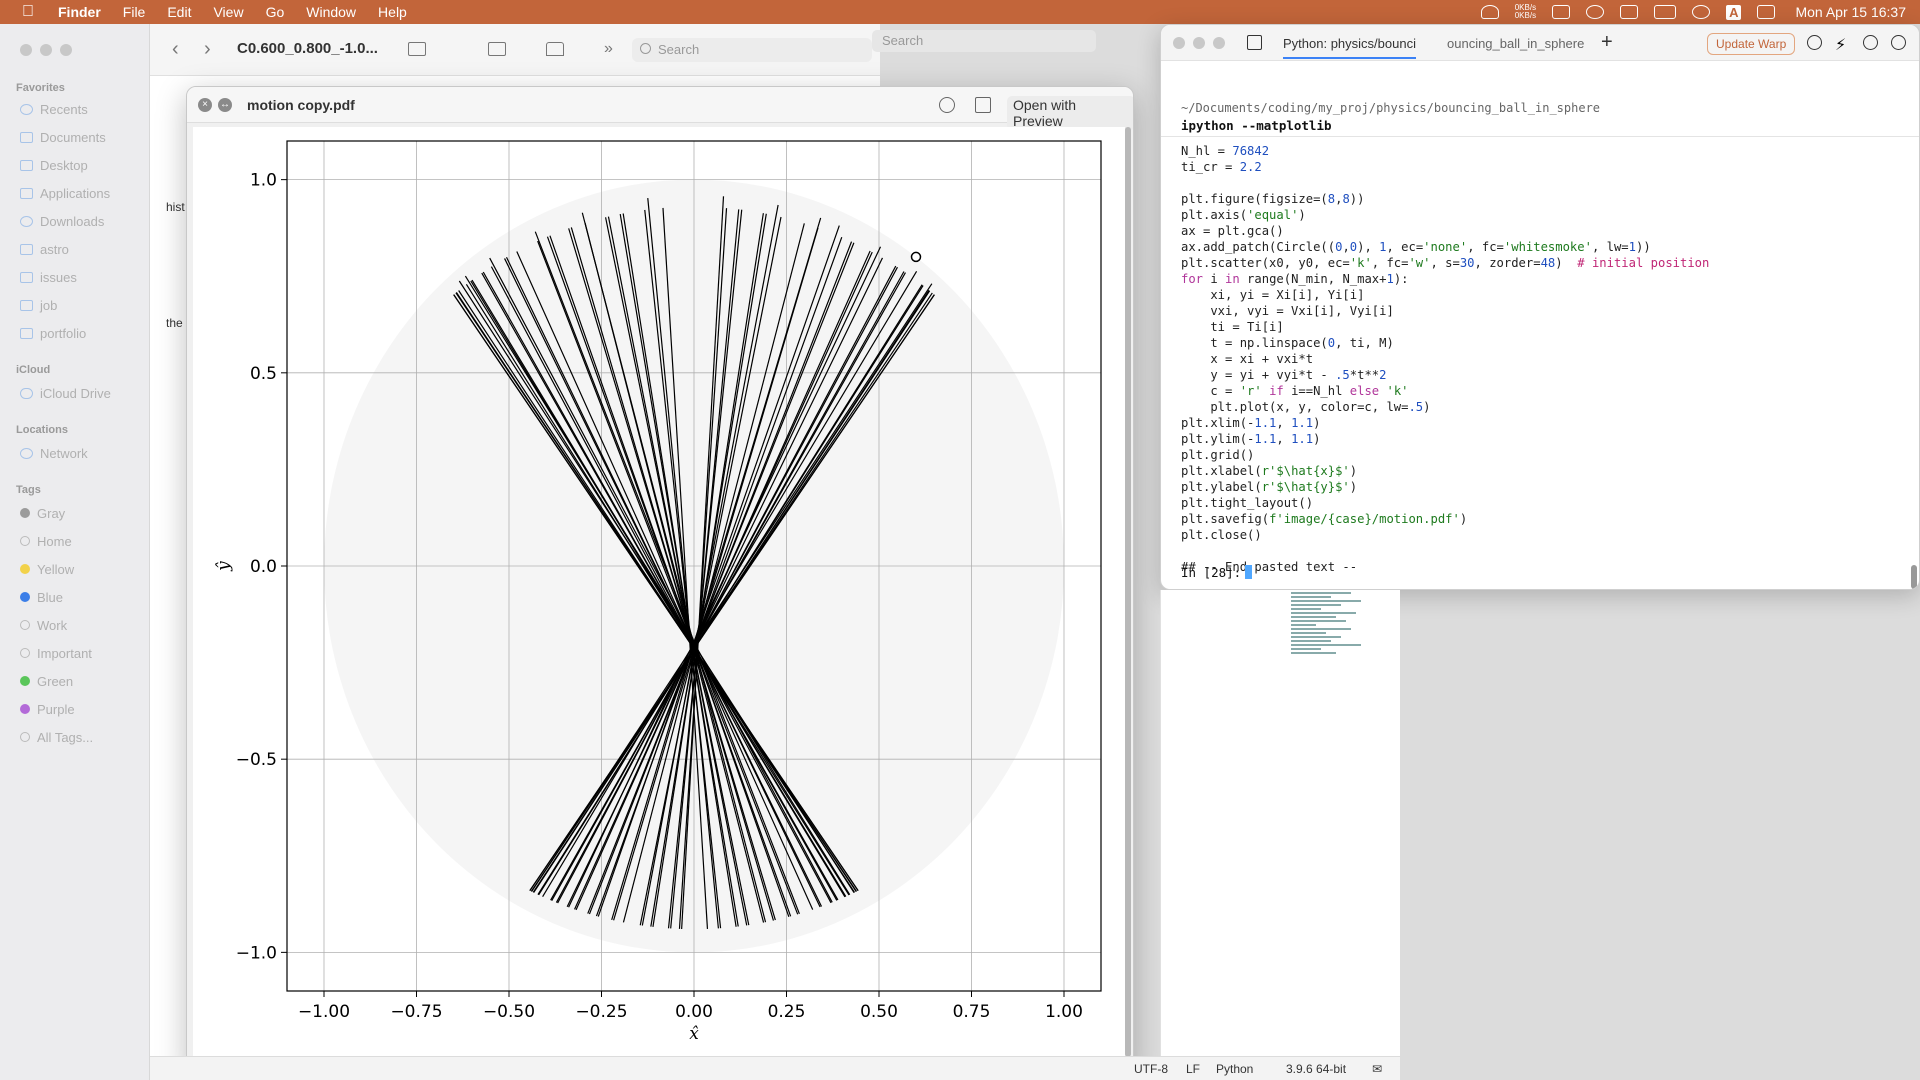 This screenshot has height=1080, width=1920. Describe the element at coordinates (134, 12) in the screenshot. I see `menu-file: File` at that location.